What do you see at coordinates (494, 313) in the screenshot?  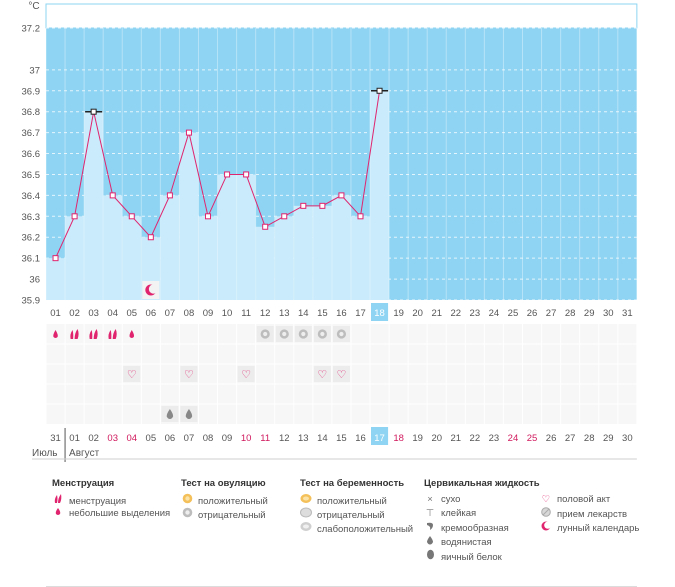 I see `day-label: 24` at bounding box center [494, 313].